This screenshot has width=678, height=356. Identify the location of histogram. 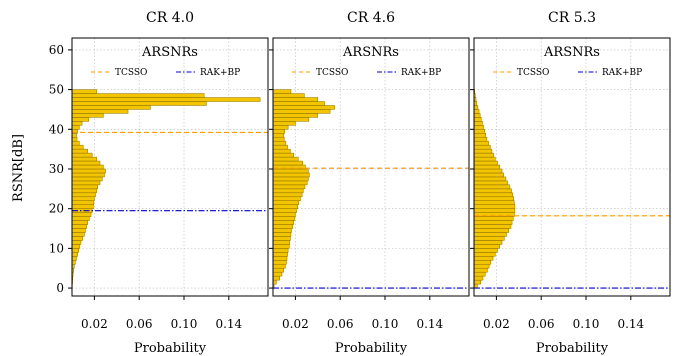
(303, 189).